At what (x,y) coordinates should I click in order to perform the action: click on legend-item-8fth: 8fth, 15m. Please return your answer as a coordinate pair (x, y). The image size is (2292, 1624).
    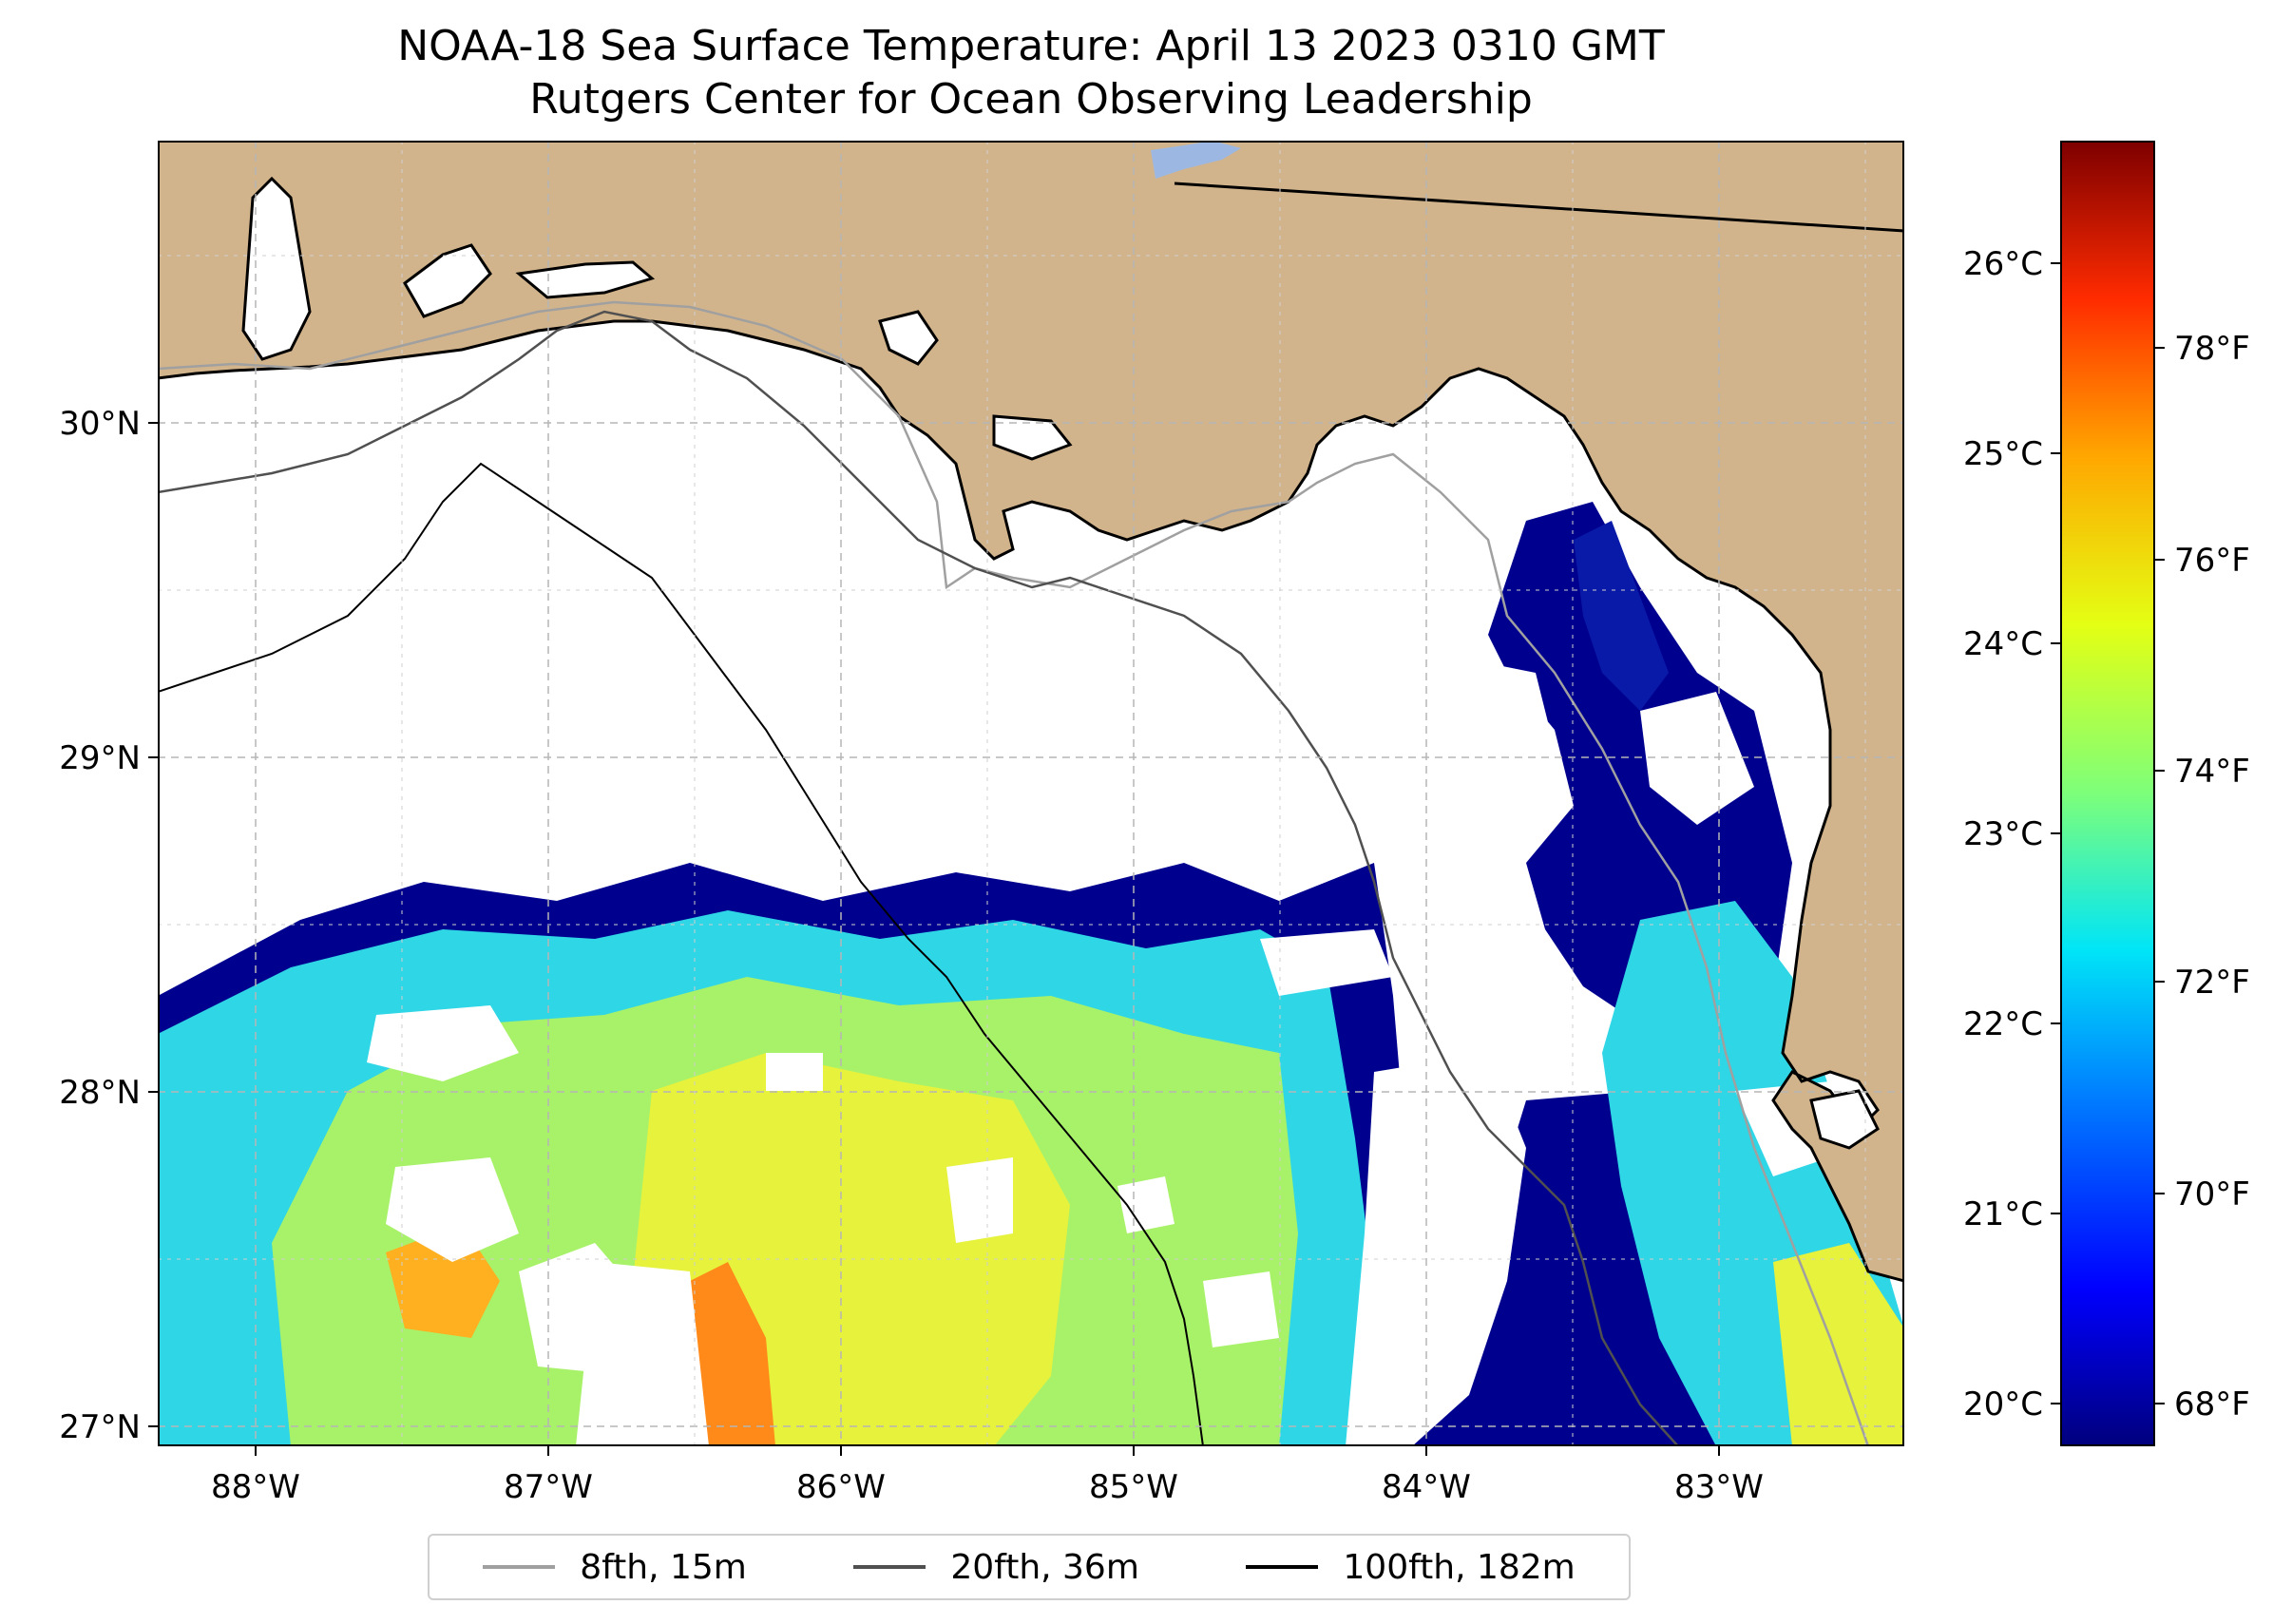
    Looking at the image, I should click on (615, 1567).